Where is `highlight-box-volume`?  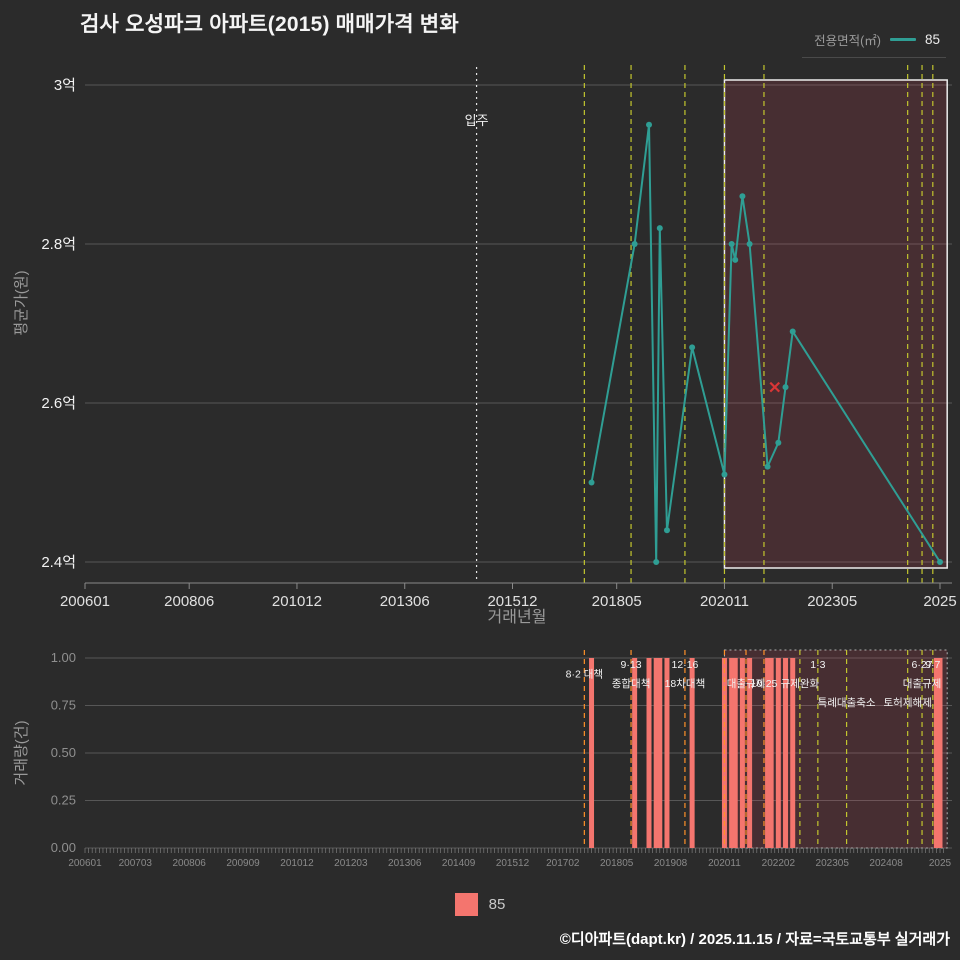
highlight-box-volume is located at coordinates (835, 749).